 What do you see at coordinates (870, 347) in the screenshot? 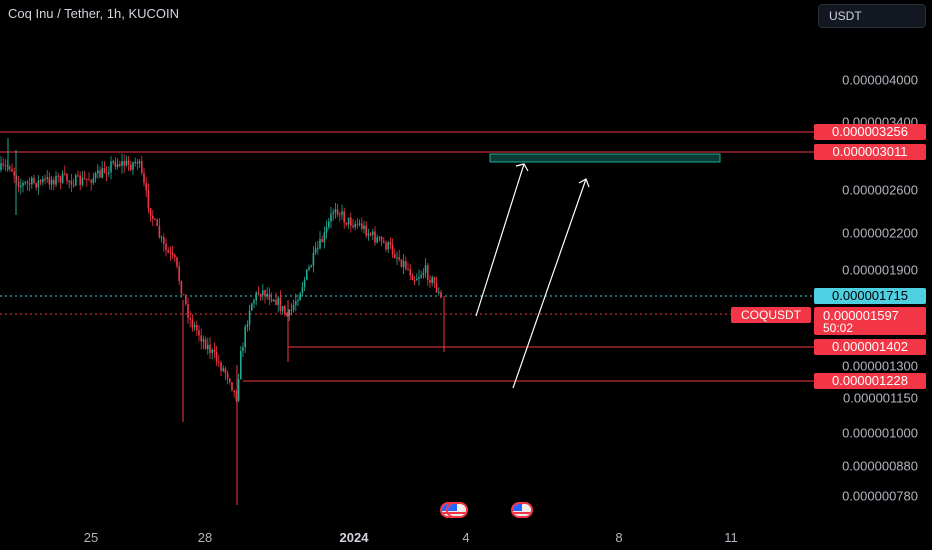
I see `price-label-support-high: 0.000001402` at bounding box center [870, 347].